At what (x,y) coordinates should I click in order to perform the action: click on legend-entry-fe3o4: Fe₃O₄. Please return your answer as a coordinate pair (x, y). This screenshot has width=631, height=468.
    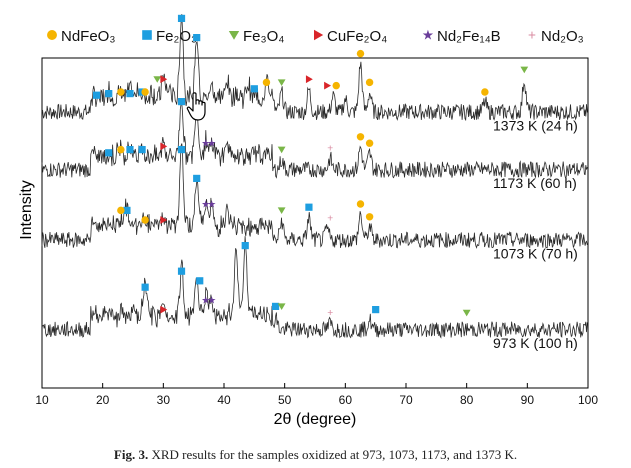
    Looking at the image, I should click on (263, 36).